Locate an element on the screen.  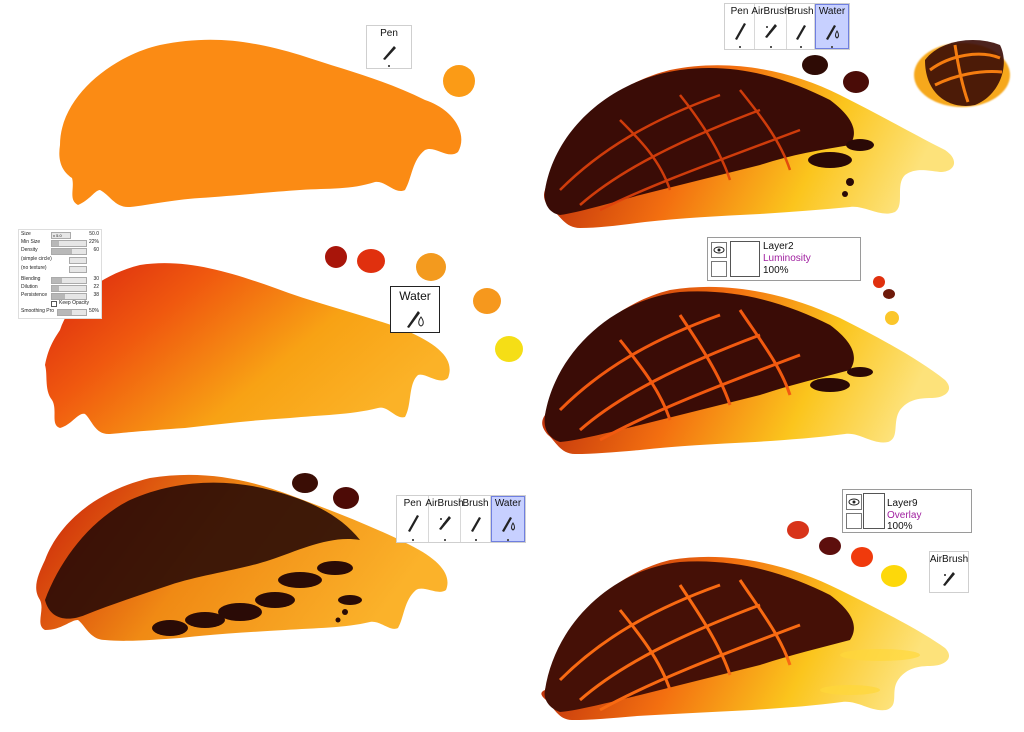
swatch-step5-red is located at coordinates (879, 282).